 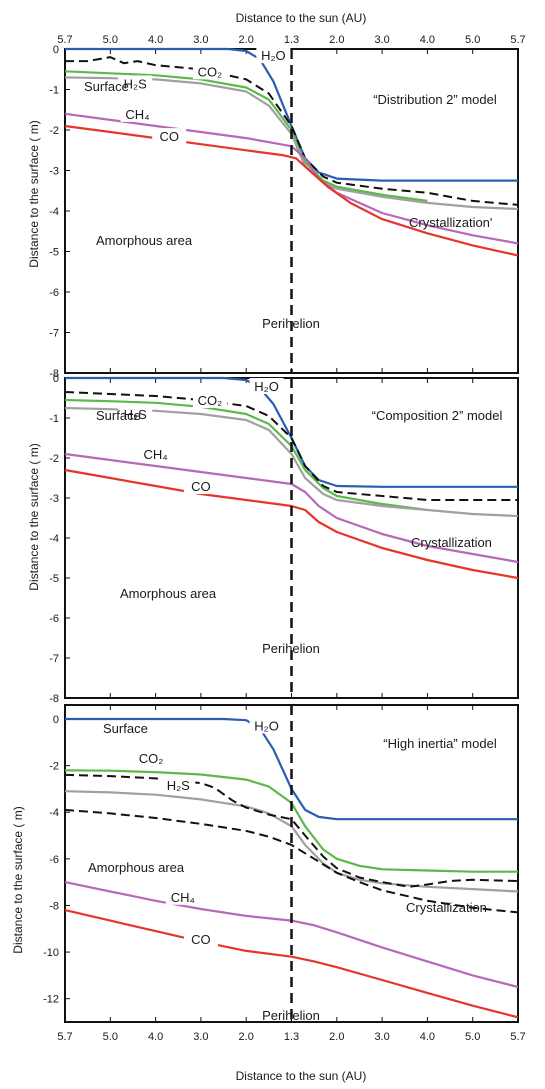 I want to click on panel-title: “High inertia” model, so click(x=440, y=743).